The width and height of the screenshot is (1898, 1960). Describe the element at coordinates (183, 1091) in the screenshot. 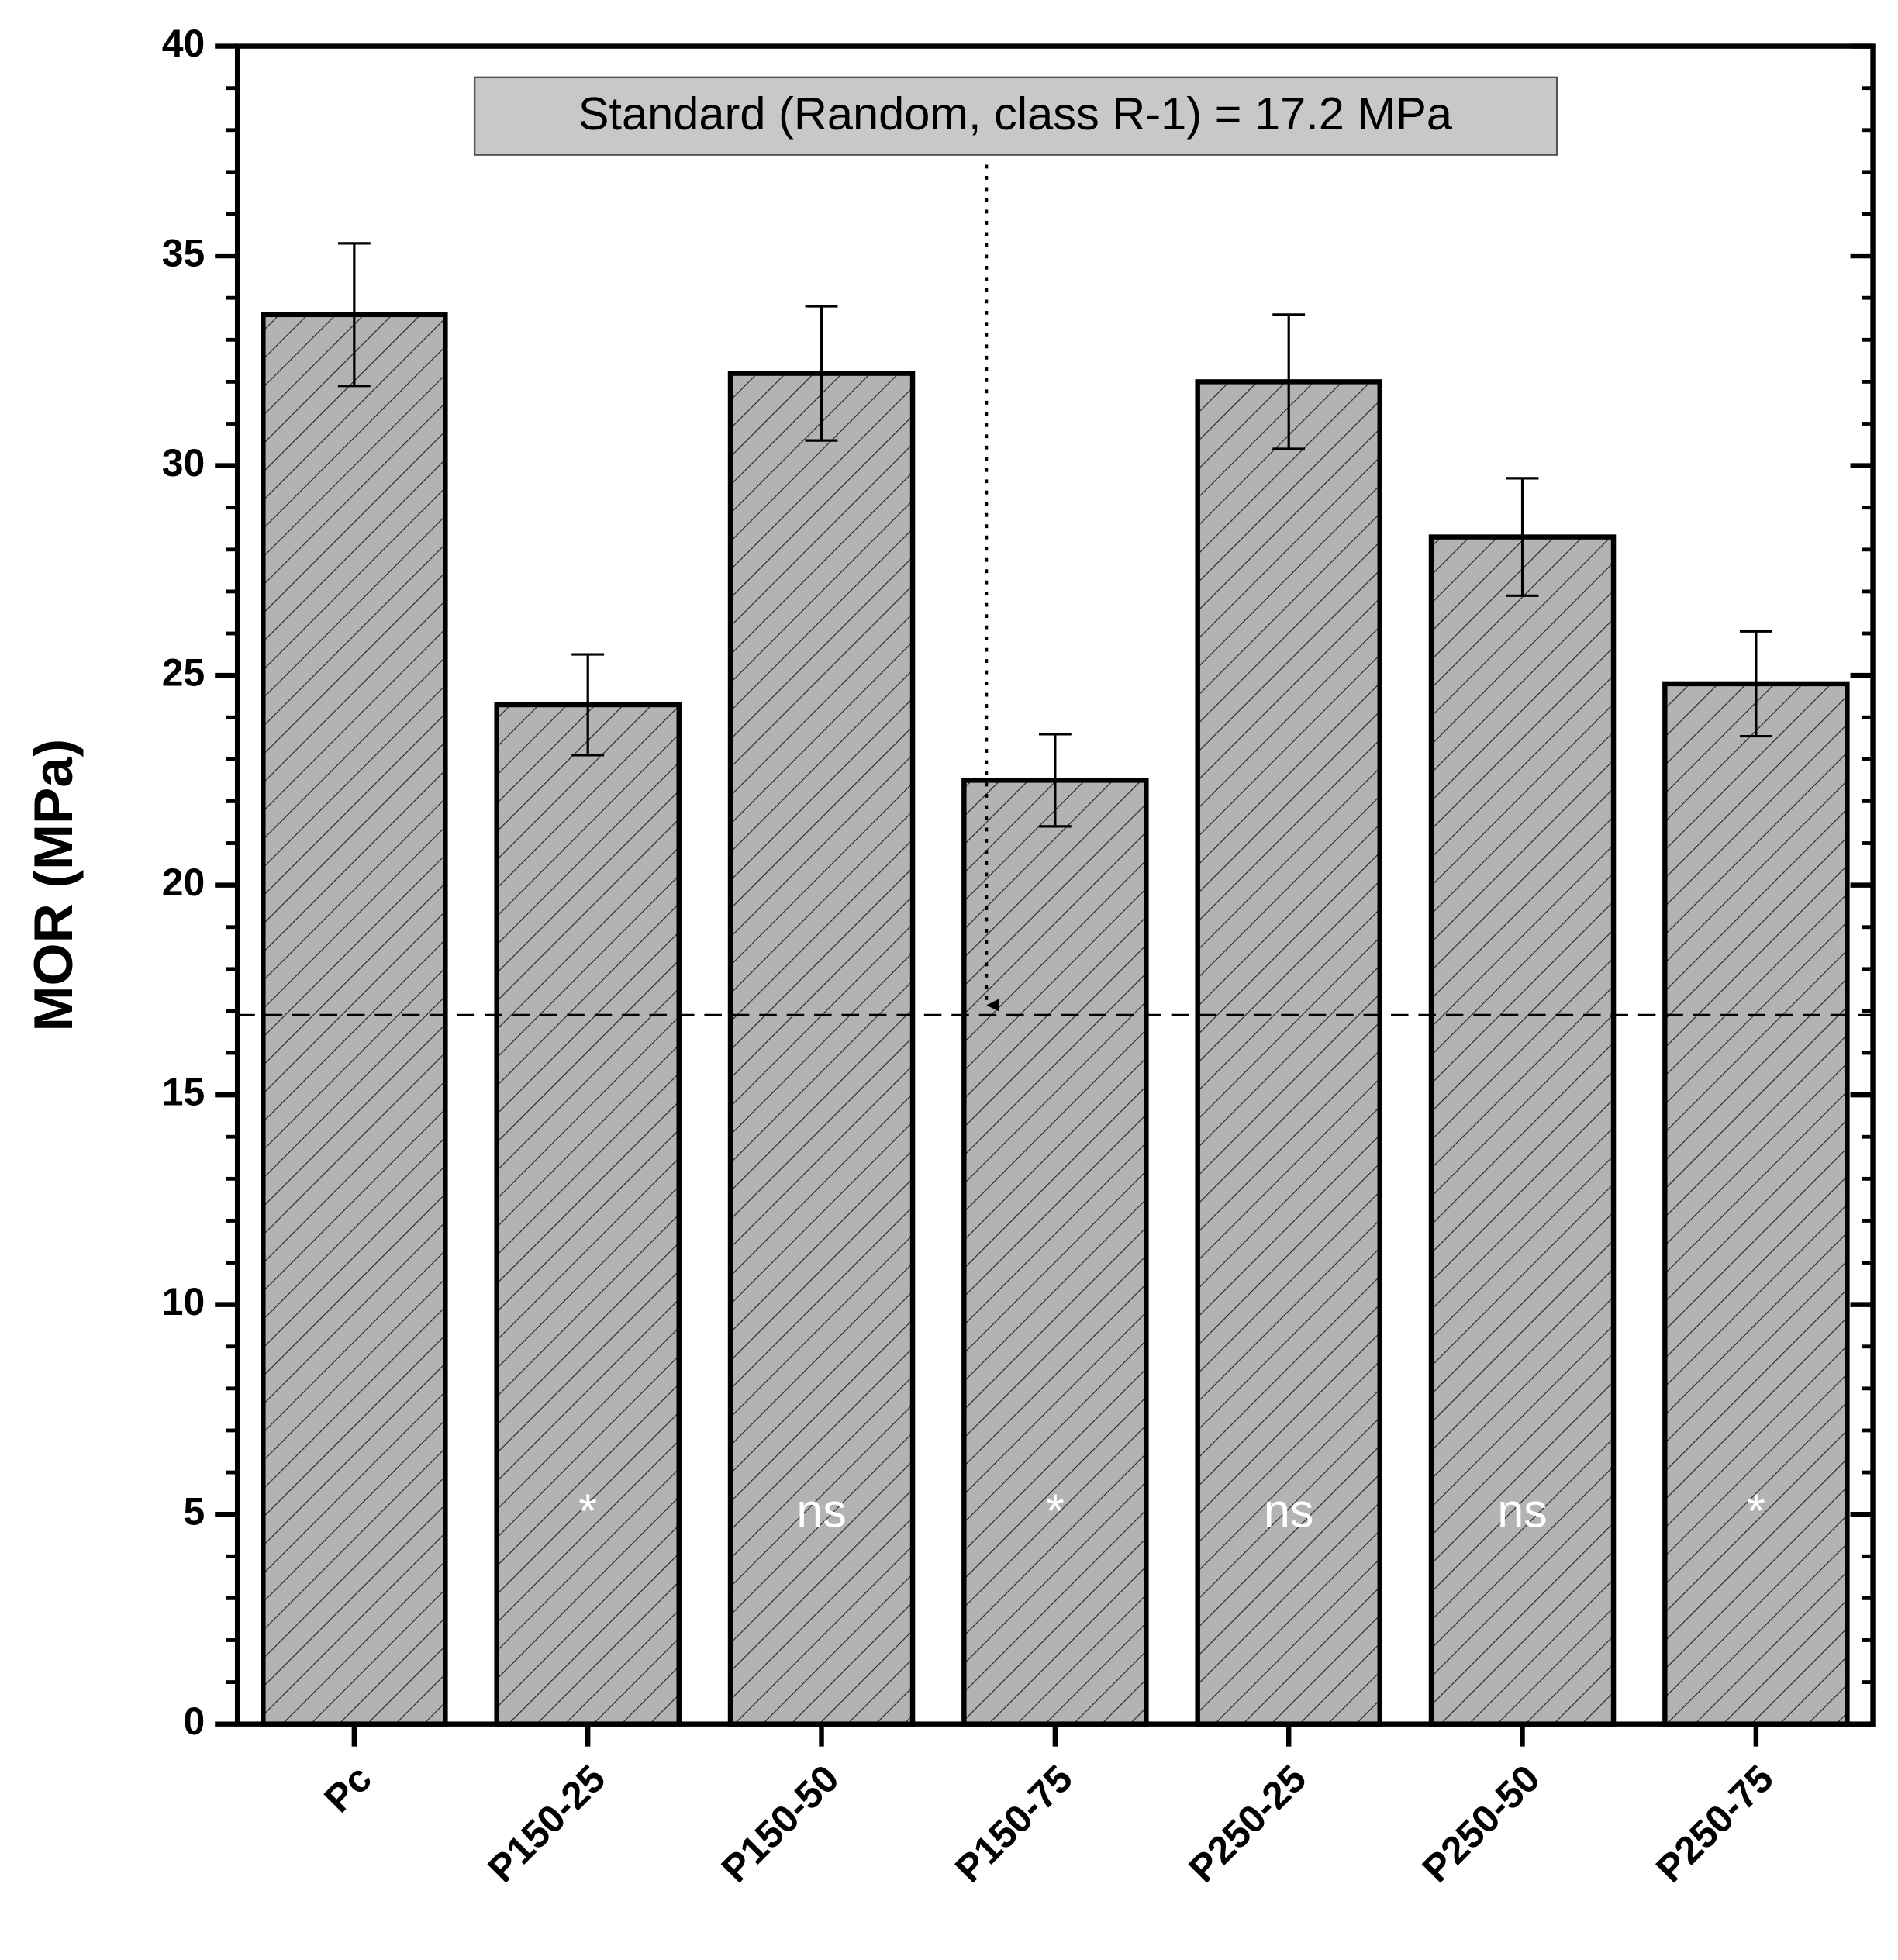

I see `y-tick-label: 15` at that location.